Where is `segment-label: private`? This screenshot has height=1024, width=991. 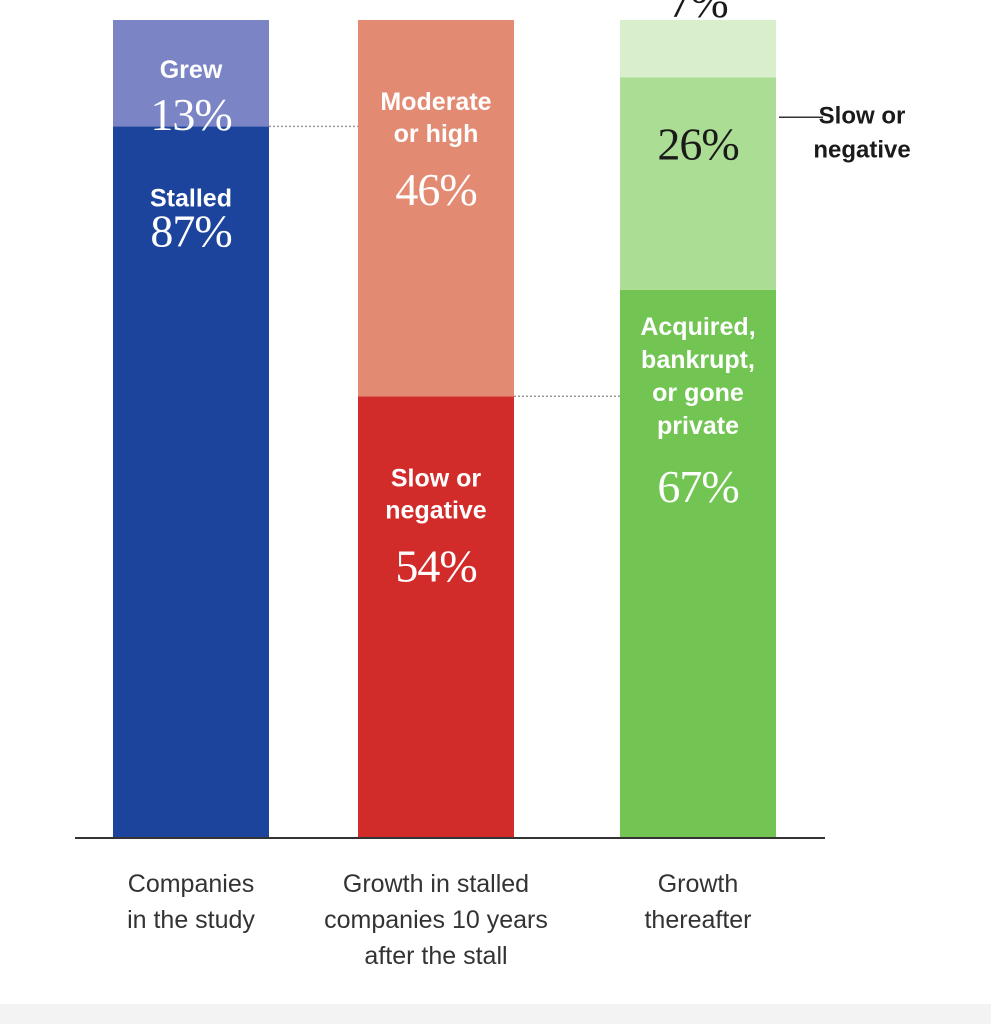
segment-label: private is located at coordinates (698, 426).